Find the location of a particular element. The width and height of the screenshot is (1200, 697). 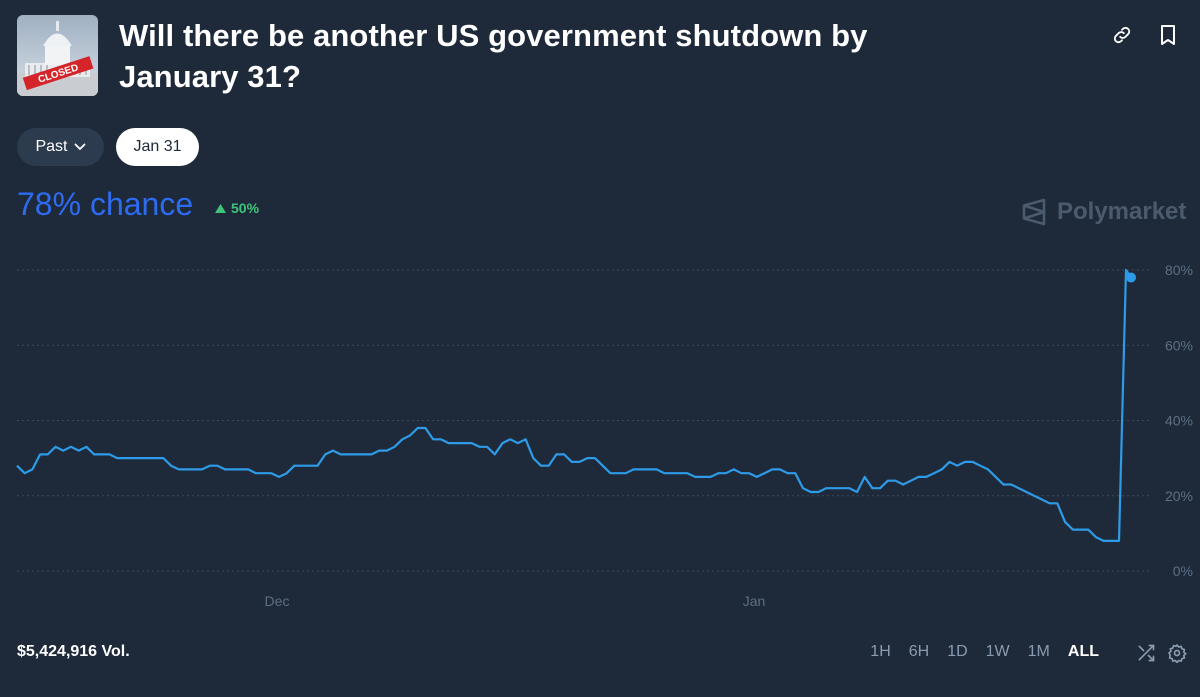

chance-delta: 50% is located at coordinates (237, 208).